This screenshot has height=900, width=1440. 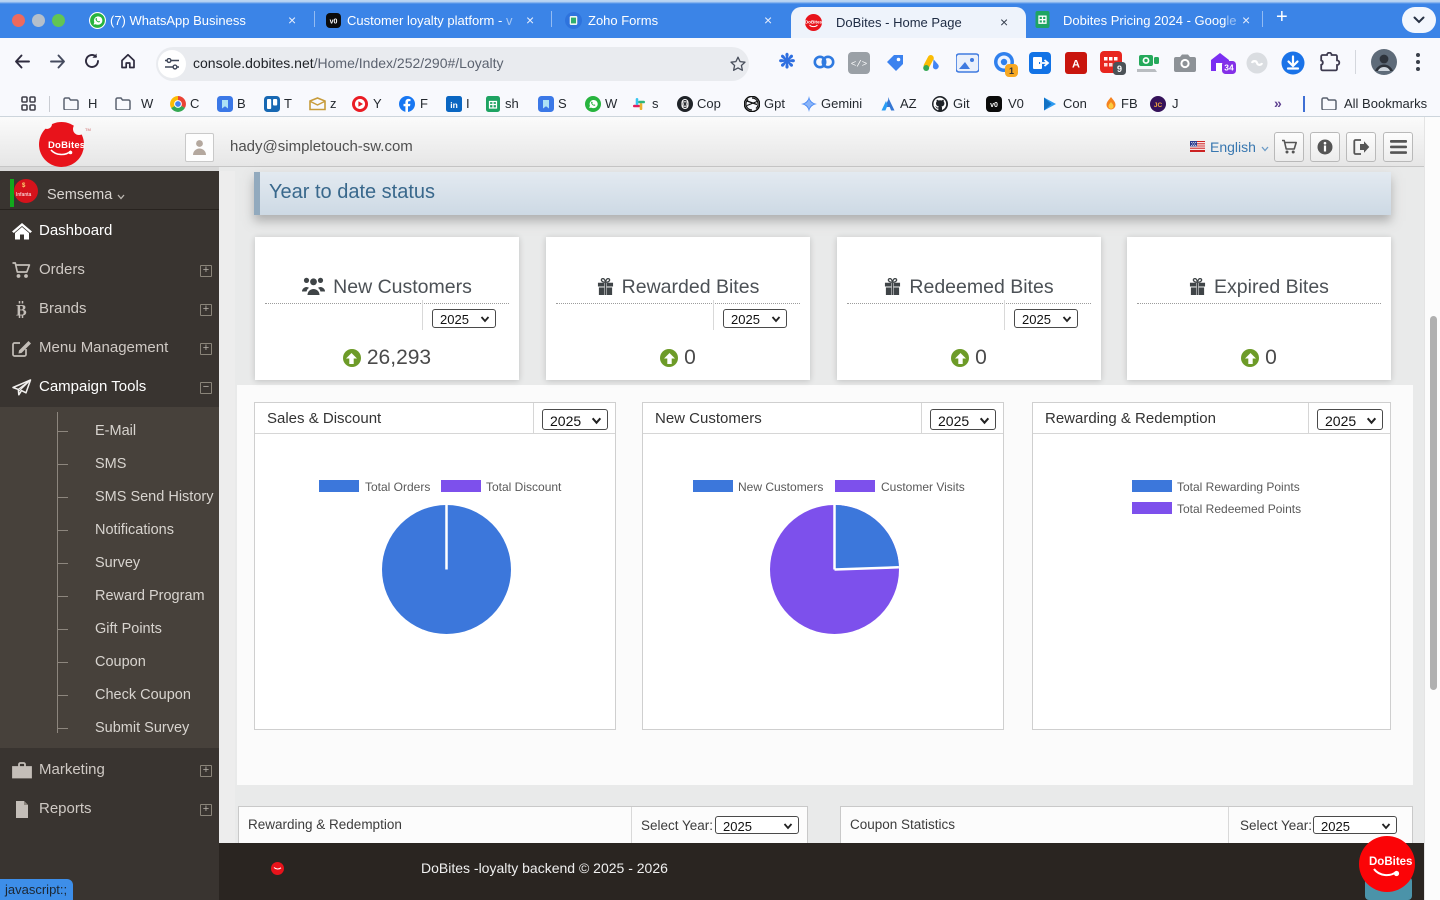 I want to click on svg-text: A, so click(x=1076, y=65).